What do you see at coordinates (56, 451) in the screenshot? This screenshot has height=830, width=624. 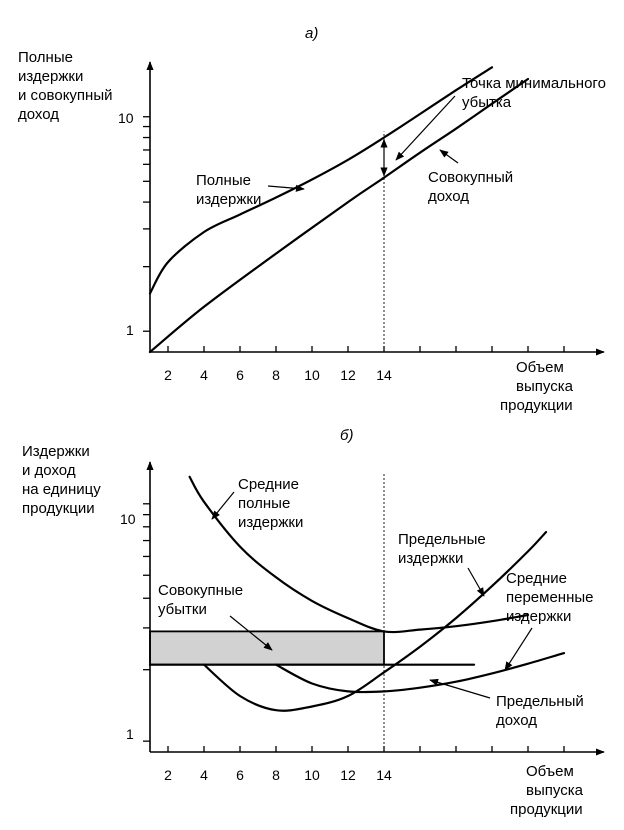 I see `y-axis-label-b-line1: Издержки` at bounding box center [56, 451].